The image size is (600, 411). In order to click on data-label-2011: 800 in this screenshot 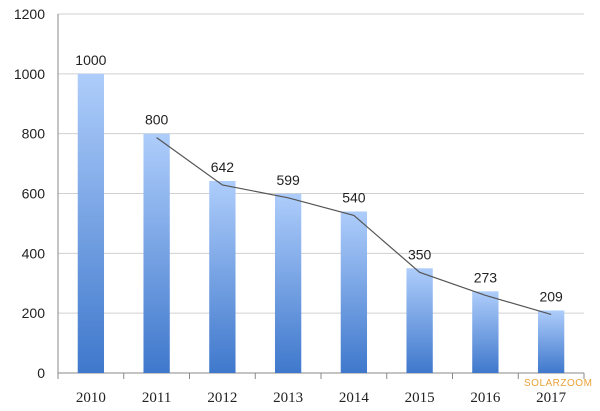, I will do `click(157, 120)`.